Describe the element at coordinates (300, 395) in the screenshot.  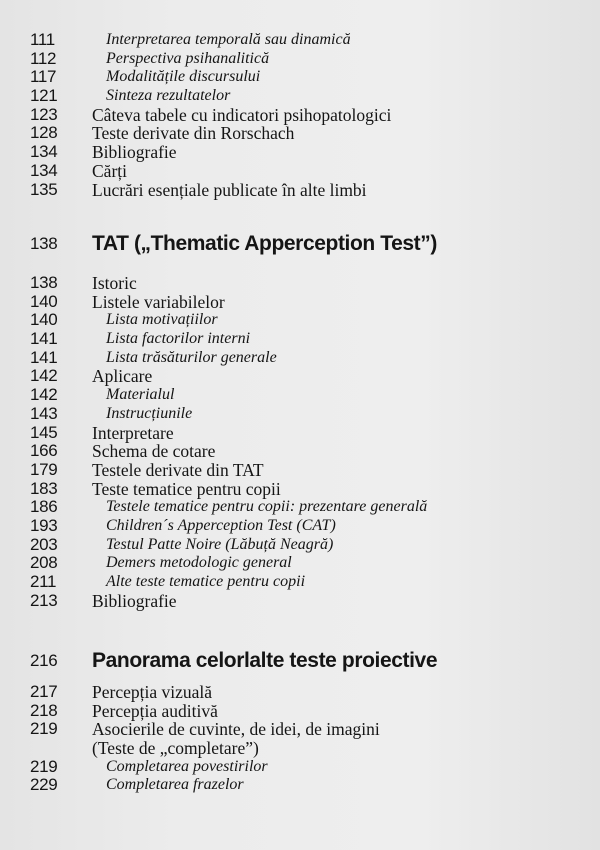
I see `toc-entry: 142 Materialul` at that location.